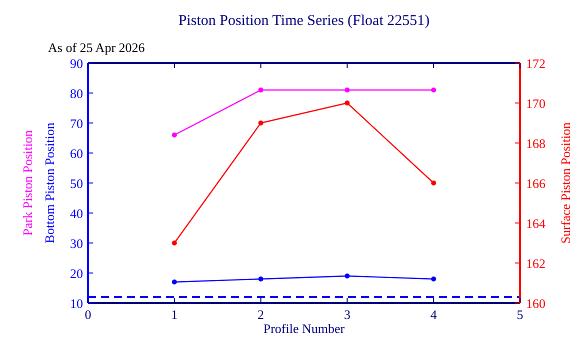 The image size is (588, 338). I want to click on y-tick-label: 60, so click(76, 153).